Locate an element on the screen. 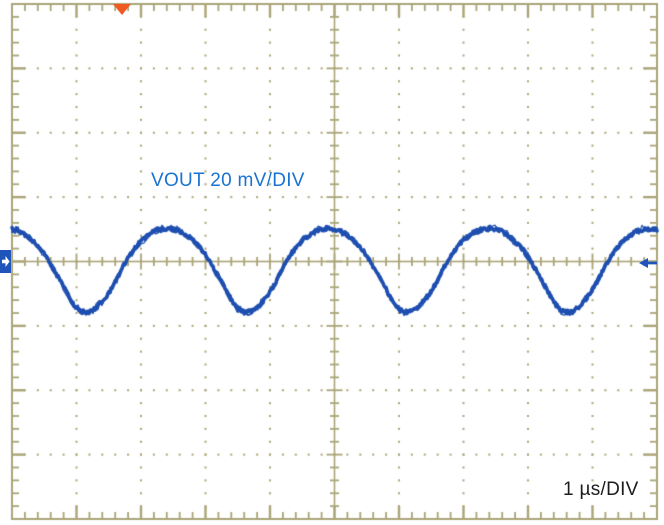 The height and width of the screenshot is (525, 664). channel-scale-label: VOUT 20 mV/DIV is located at coordinates (228, 180).